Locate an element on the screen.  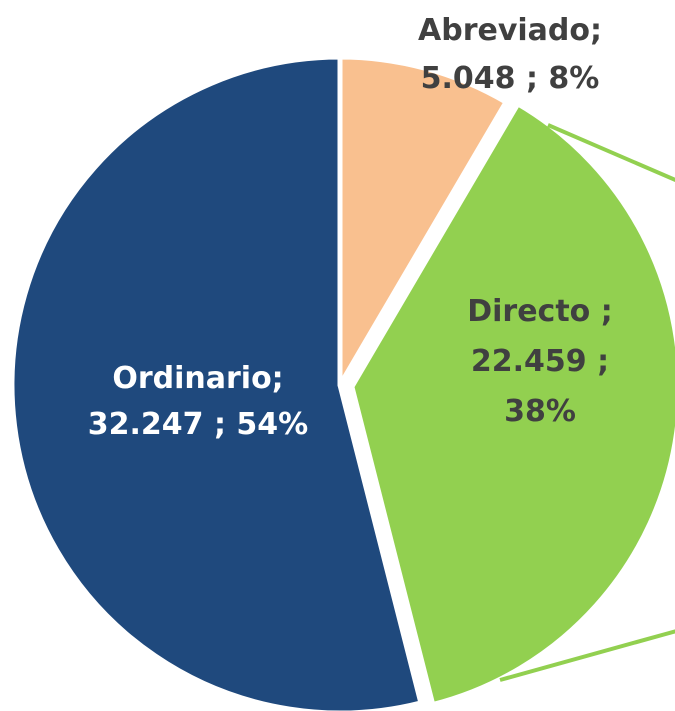
label-value: 22.459 ; 38% is located at coordinates (540, 386).